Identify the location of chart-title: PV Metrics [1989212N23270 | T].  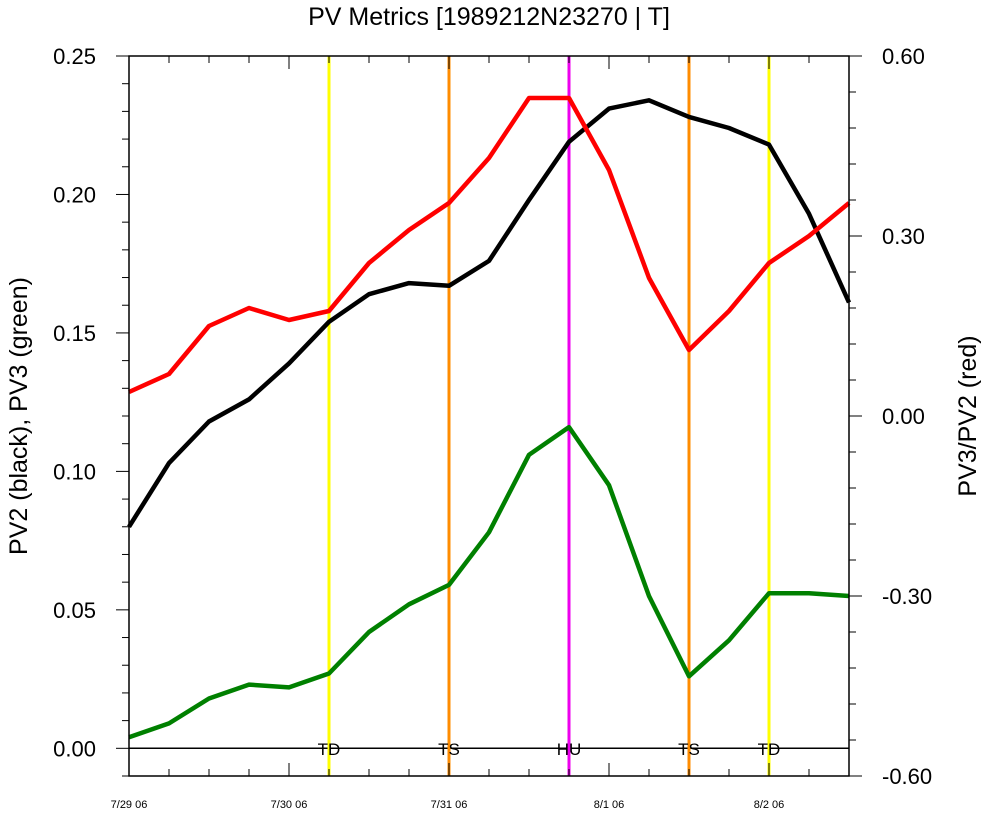
(489, 17).